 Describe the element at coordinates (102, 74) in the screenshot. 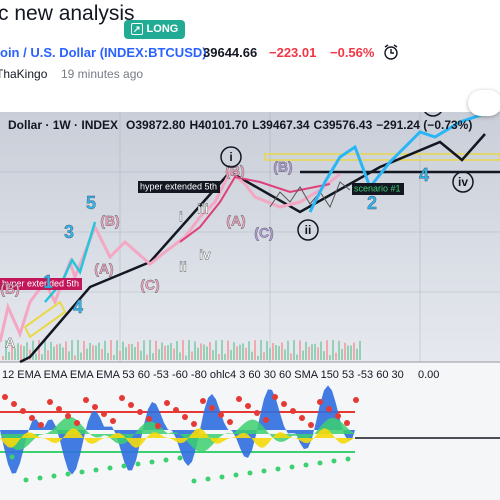

I see `publish-time: 19 minutes ago` at that location.